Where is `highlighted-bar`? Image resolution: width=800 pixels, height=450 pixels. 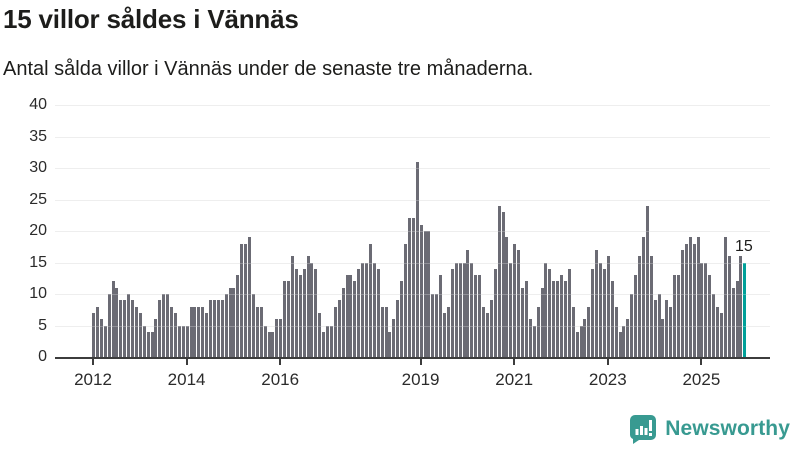 highlighted-bar is located at coordinates (745, 309).